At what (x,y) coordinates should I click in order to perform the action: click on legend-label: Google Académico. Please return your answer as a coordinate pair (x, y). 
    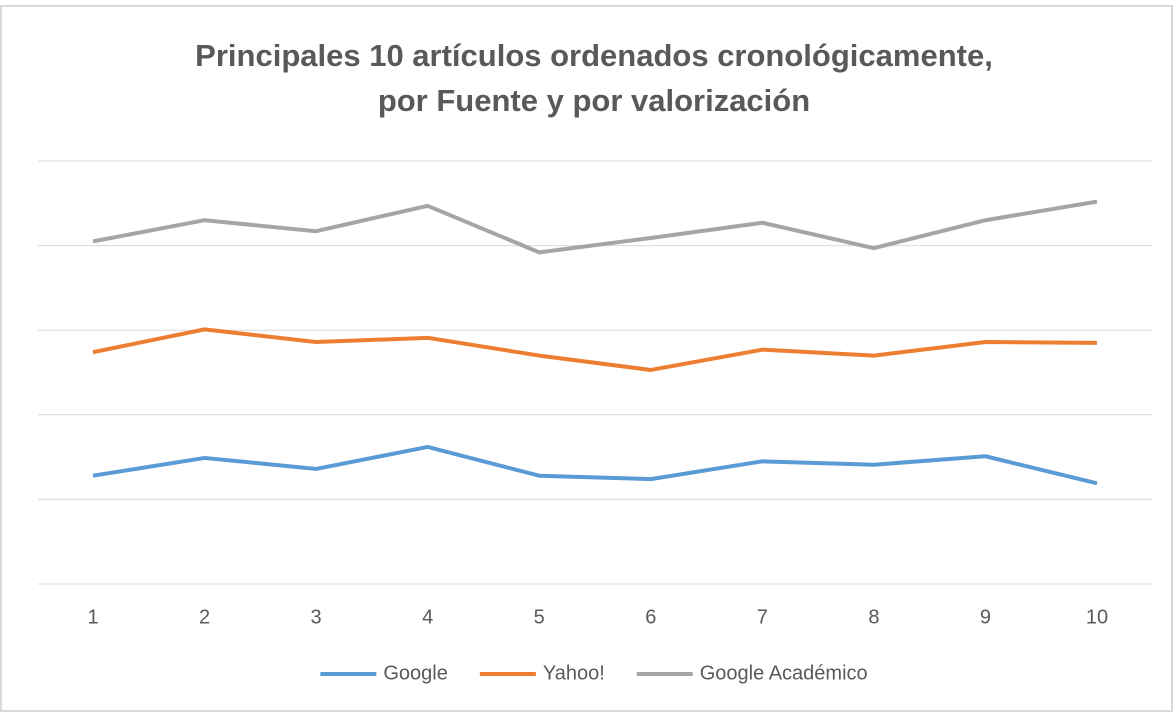
    Looking at the image, I should click on (784, 673).